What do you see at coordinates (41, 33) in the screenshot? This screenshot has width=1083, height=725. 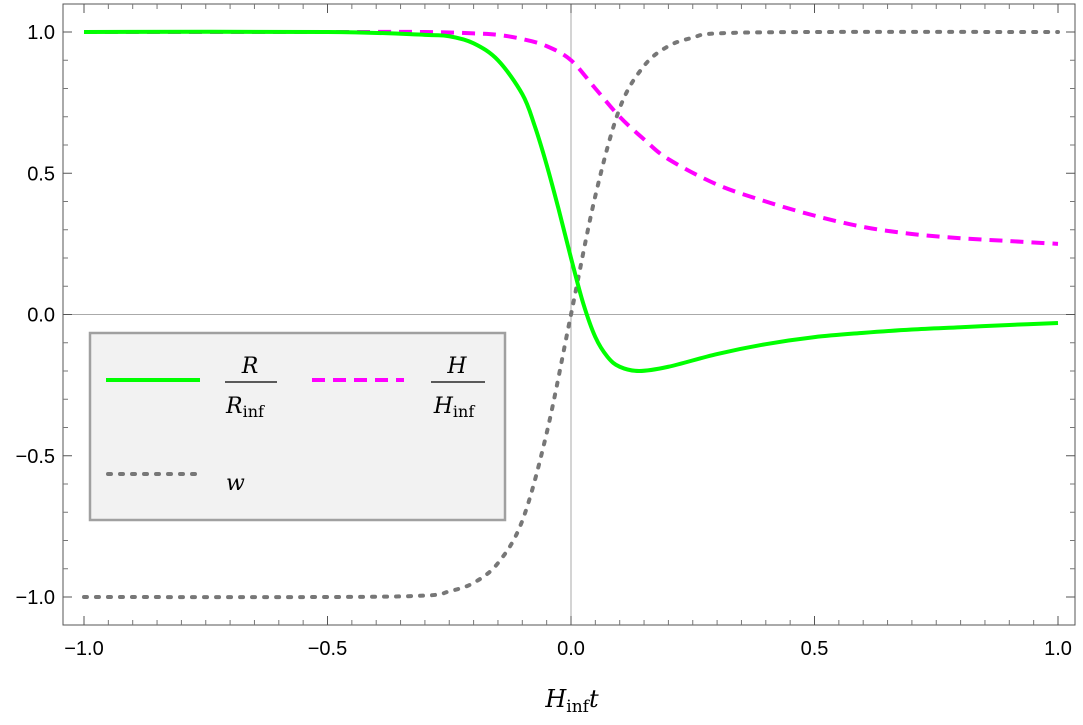 I see `y-tick-label: 1.0` at bounding box center [41, 33].